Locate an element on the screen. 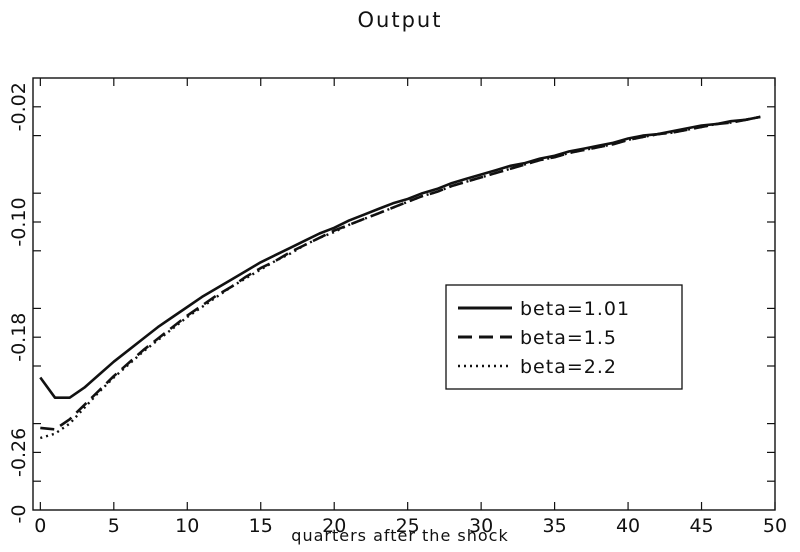 This screenshot has width=800, height=552. x-tick-label: 40 is located at coordinates (628, 526).